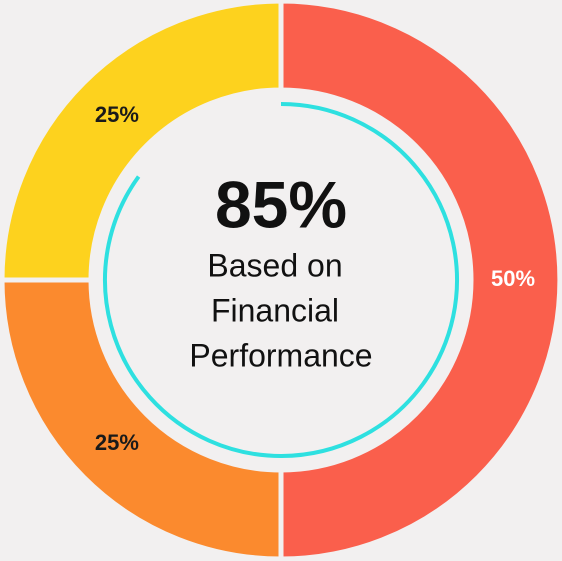 The height and width of the screenshot is (561, 562). What do you see at coordinates (281, 204) in the screenshot?
I see `center-value: 85%` at bounding box center [281, 204].